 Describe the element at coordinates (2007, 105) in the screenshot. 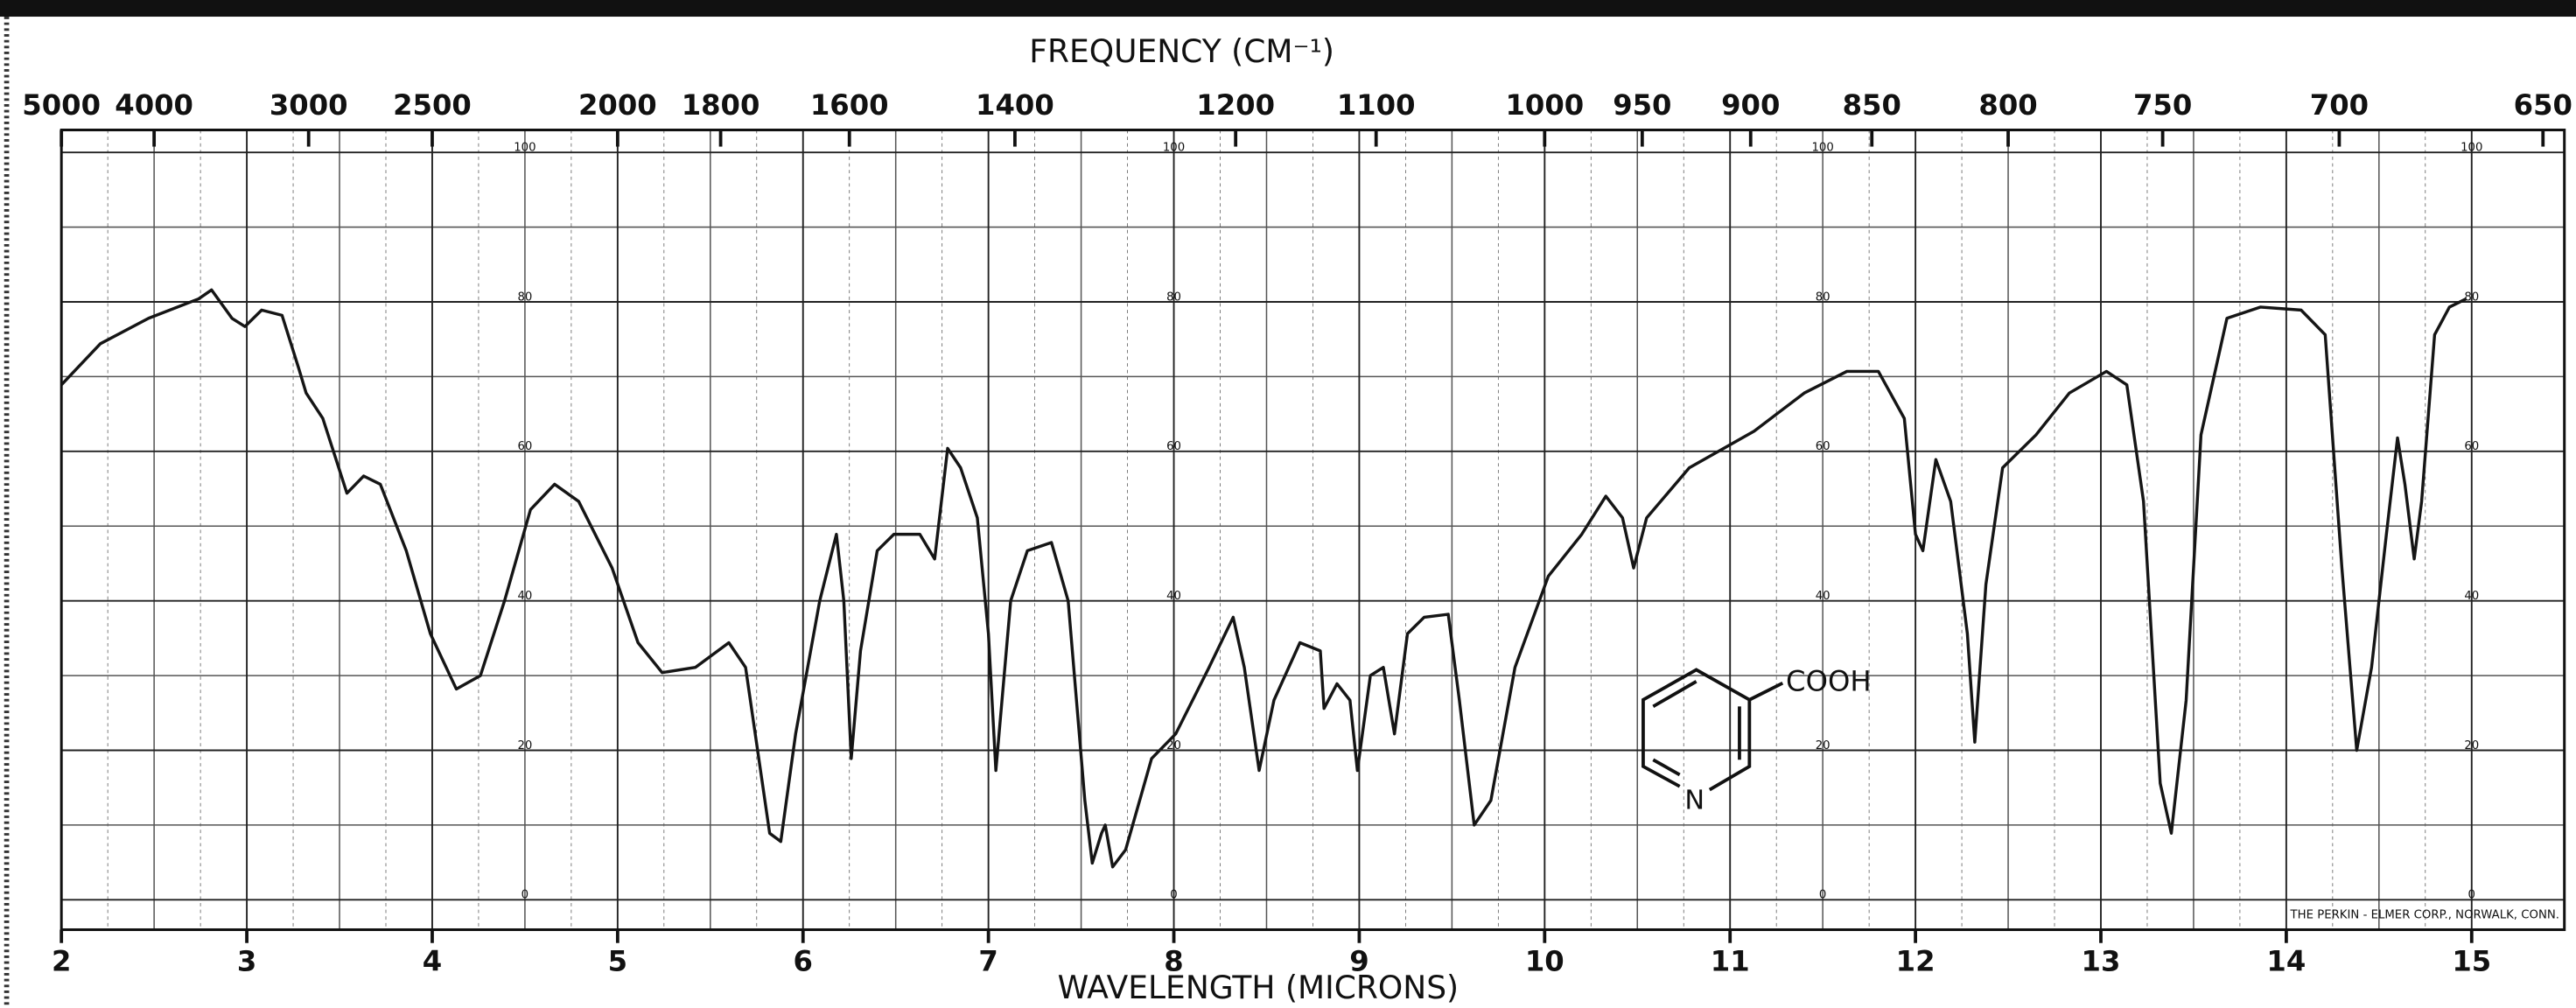

I see `x2-tick-label: 800` at that location.